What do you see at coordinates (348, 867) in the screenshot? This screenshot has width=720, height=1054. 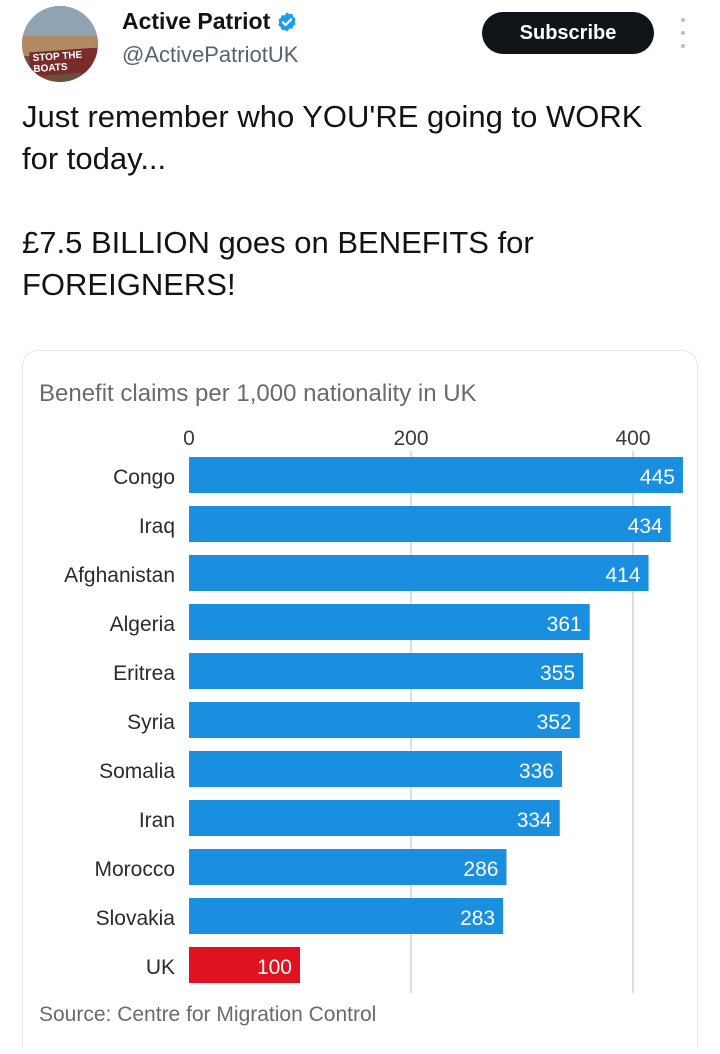 I see `bar-morocco` at bounding box center [348, 867].